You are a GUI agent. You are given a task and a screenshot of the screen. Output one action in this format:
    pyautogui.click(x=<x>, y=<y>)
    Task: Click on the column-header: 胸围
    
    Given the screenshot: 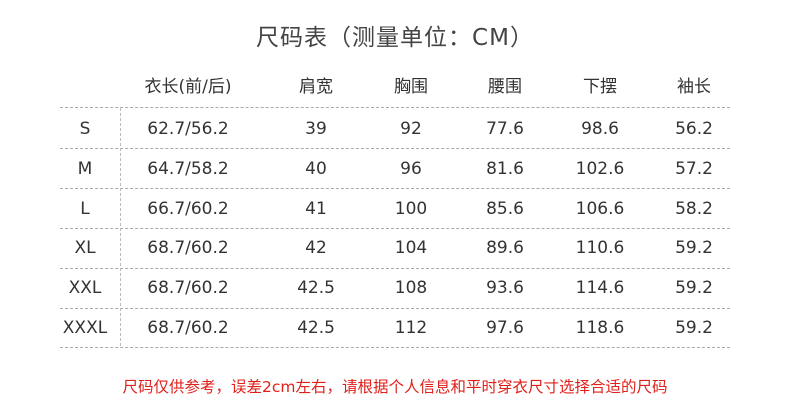 What is the action you would take?
    pyautogui.click(x=411, y=87)
    